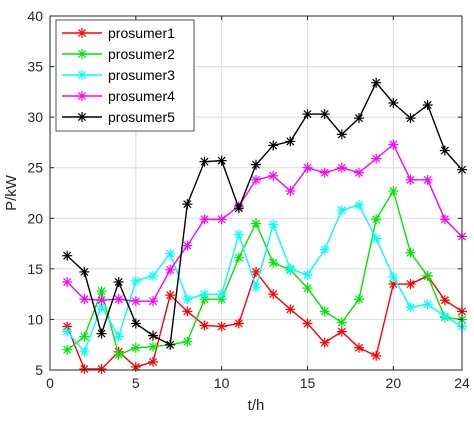  I want to click on legend-item: prosumer4, so click(118, 96).